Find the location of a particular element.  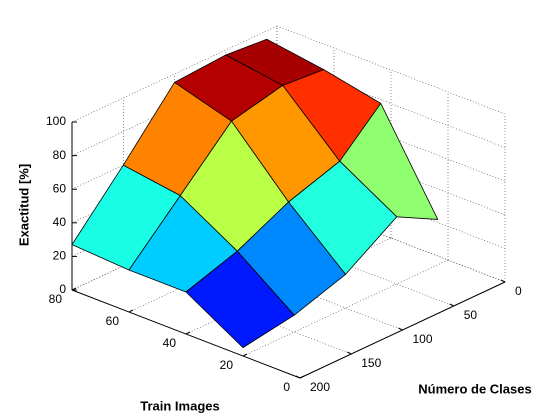

z-axis-label: Exactitud [%] is located at coordinates (23, 205).